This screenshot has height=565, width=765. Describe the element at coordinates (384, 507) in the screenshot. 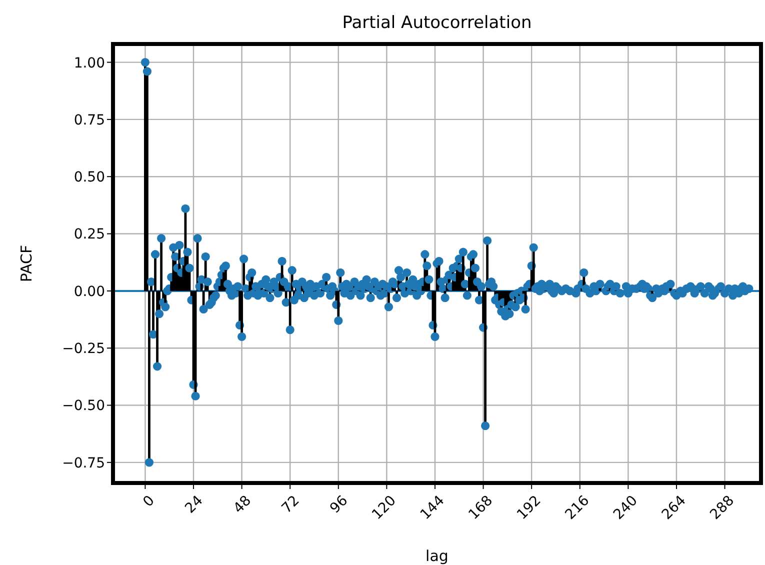

I see `x-tick-label: 120` at that location.